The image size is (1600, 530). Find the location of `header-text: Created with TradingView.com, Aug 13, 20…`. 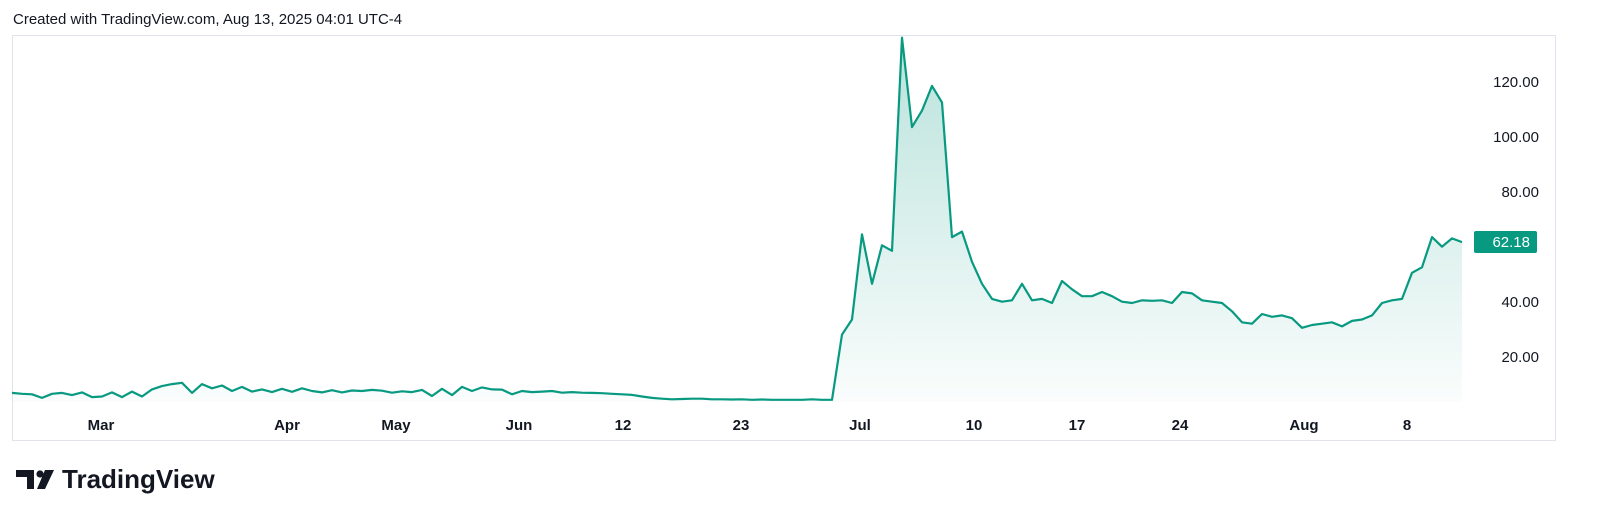

header-text: Created with TradingView.com, Aug 13, 20… is located at coordinates (207, 19).